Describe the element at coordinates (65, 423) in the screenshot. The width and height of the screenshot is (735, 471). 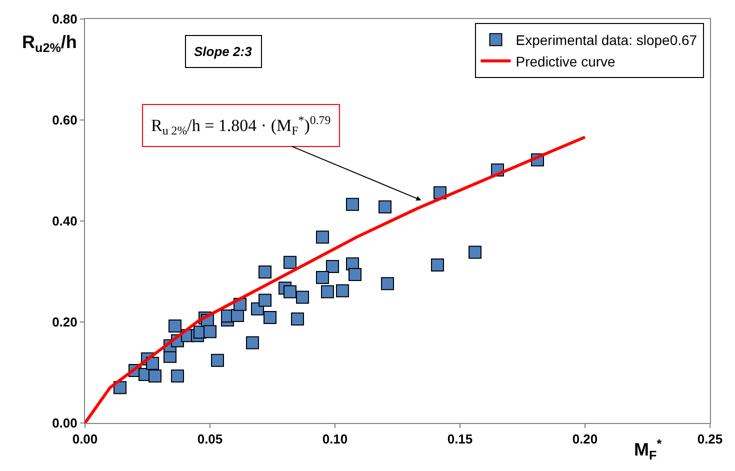
I see `y-tick-label: 0.00` at that location.